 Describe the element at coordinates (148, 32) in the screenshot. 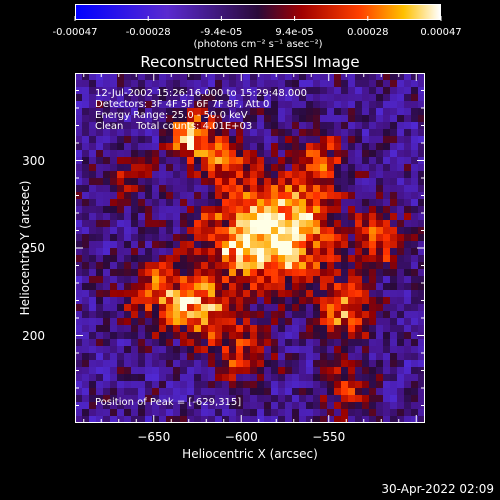

I see `colorbar-tick-label: -0.00028` at that location.